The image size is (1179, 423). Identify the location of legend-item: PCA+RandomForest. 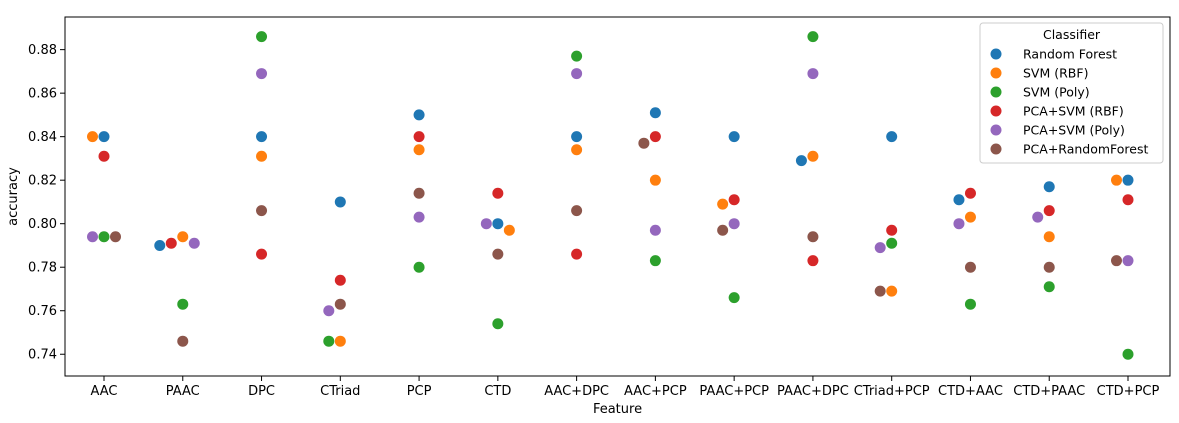
(1069, 149).